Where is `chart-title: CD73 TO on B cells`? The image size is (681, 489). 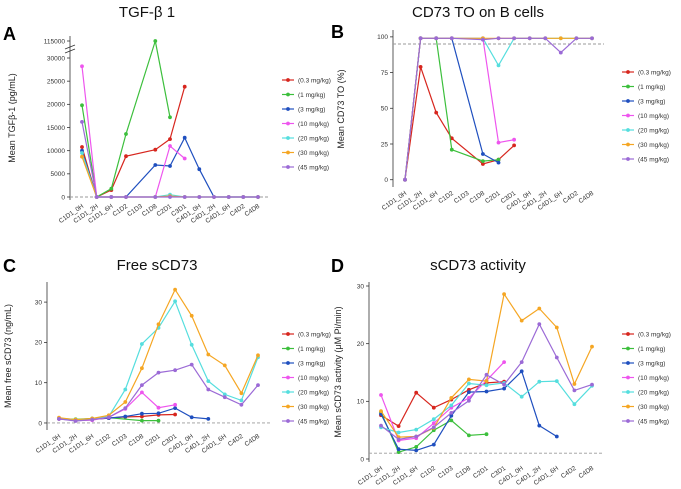 chart-title: CD73 TO on B cells is located at coordinates (478, 12).